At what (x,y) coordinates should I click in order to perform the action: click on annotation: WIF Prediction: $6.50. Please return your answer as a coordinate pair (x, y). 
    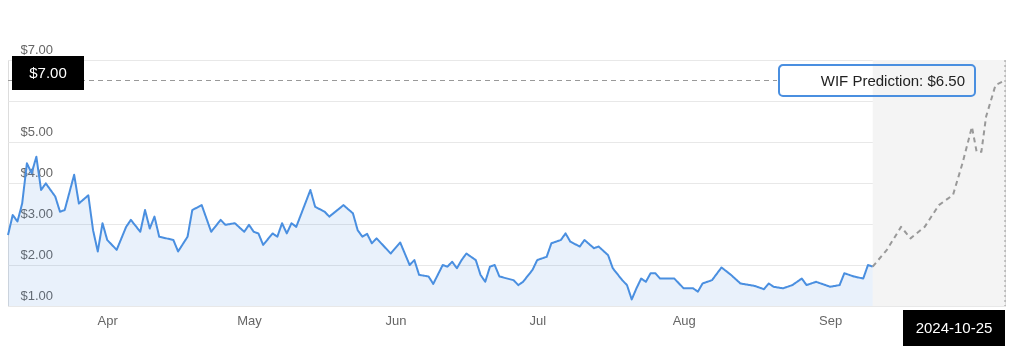
    Looking at the image, I should click on (892, 80).